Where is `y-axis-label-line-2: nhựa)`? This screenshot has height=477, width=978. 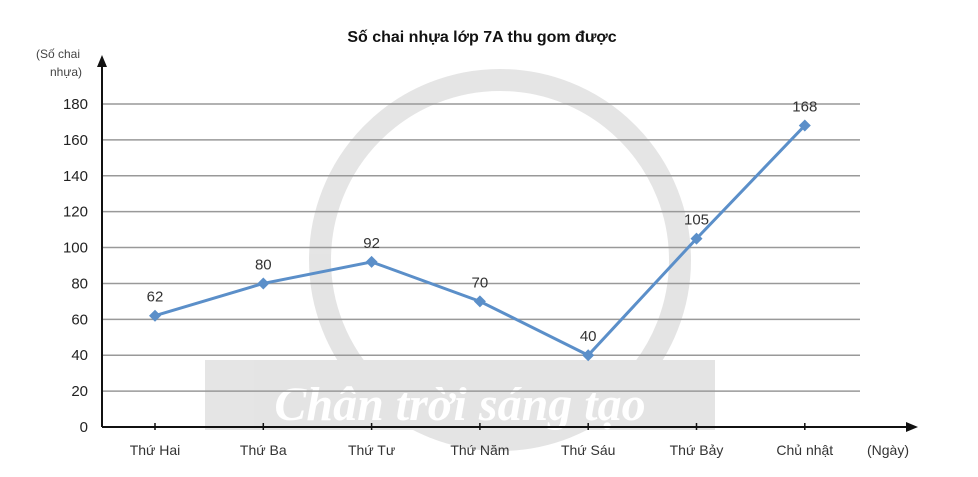
y-axis-label-line-2: nhựa) is located at coordinates (66, 72).